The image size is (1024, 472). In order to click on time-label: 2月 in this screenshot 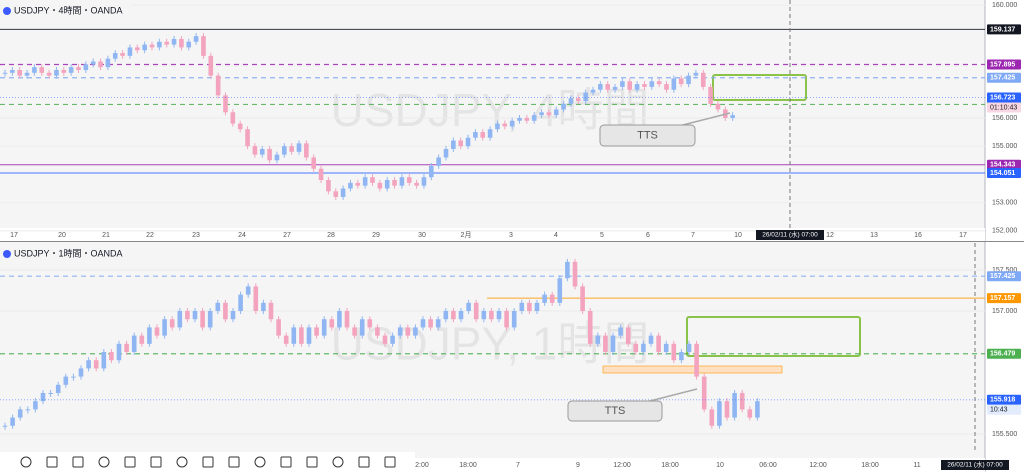, I will do `click(466, 235)`.